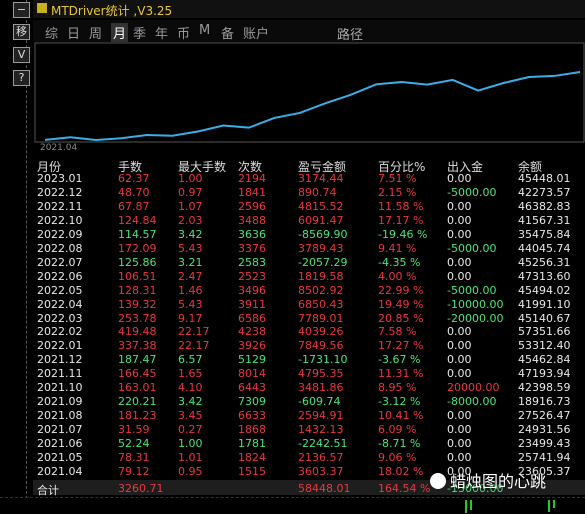  Describe the element at coordinates (252, 444) in the screenshot. I see `table-cell: 1781` at that location.